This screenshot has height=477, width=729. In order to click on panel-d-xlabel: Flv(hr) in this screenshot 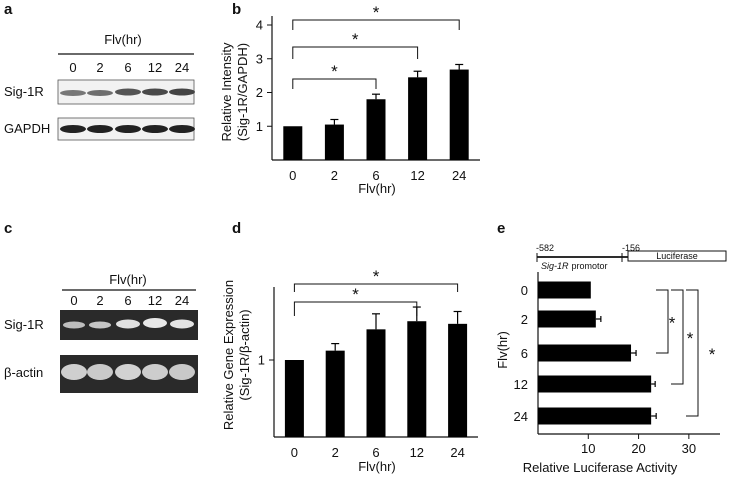, I will do `click(377, 466)`.